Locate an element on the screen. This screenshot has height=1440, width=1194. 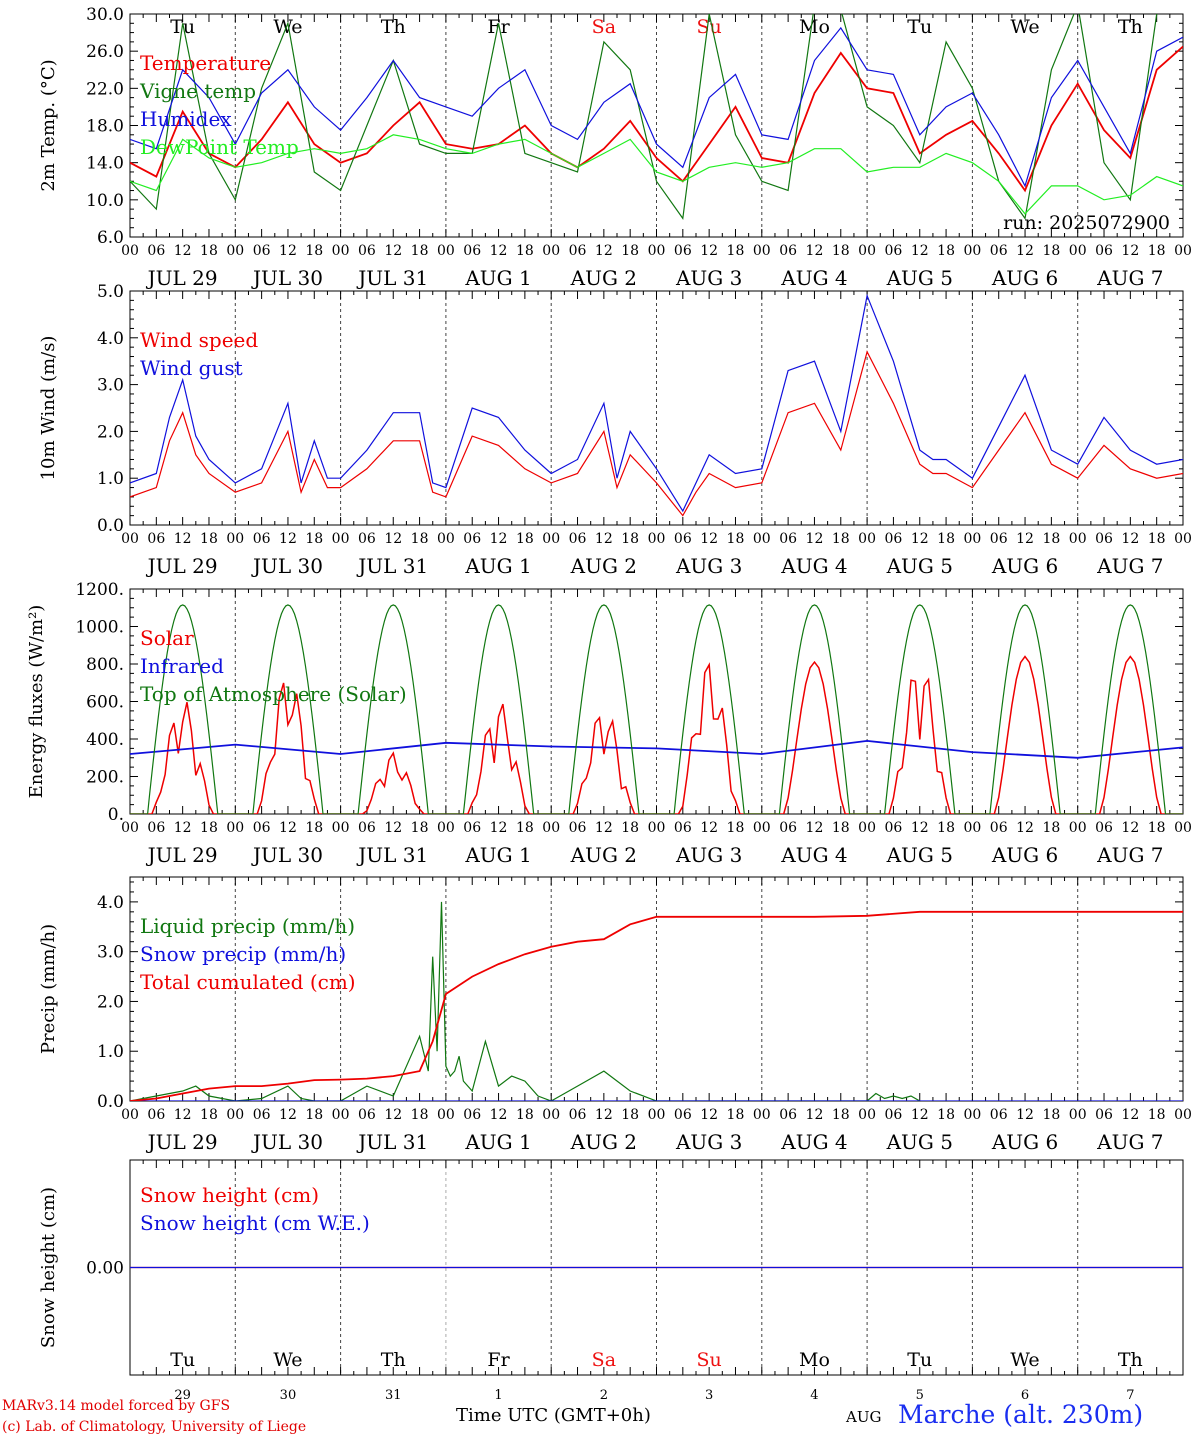
legend-infrared: Infrared is located at coordinates (182, 666).